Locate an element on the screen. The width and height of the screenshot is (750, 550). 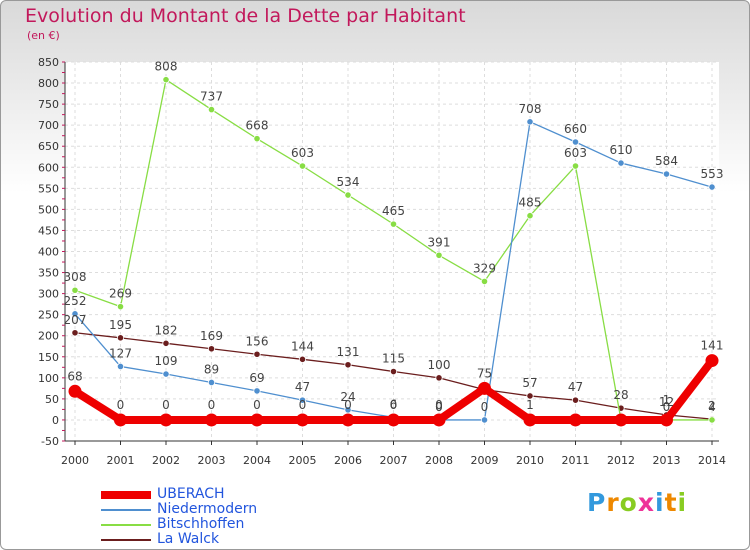
data-label: 141 is located at coordinates (712, 346).